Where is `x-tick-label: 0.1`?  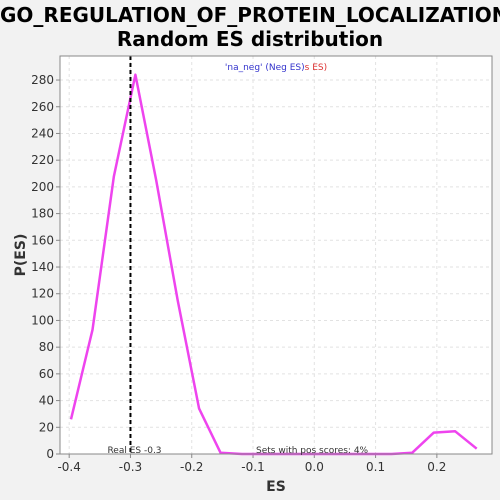 x-tick-label: 0.1 is located at coordinates (375, 467).